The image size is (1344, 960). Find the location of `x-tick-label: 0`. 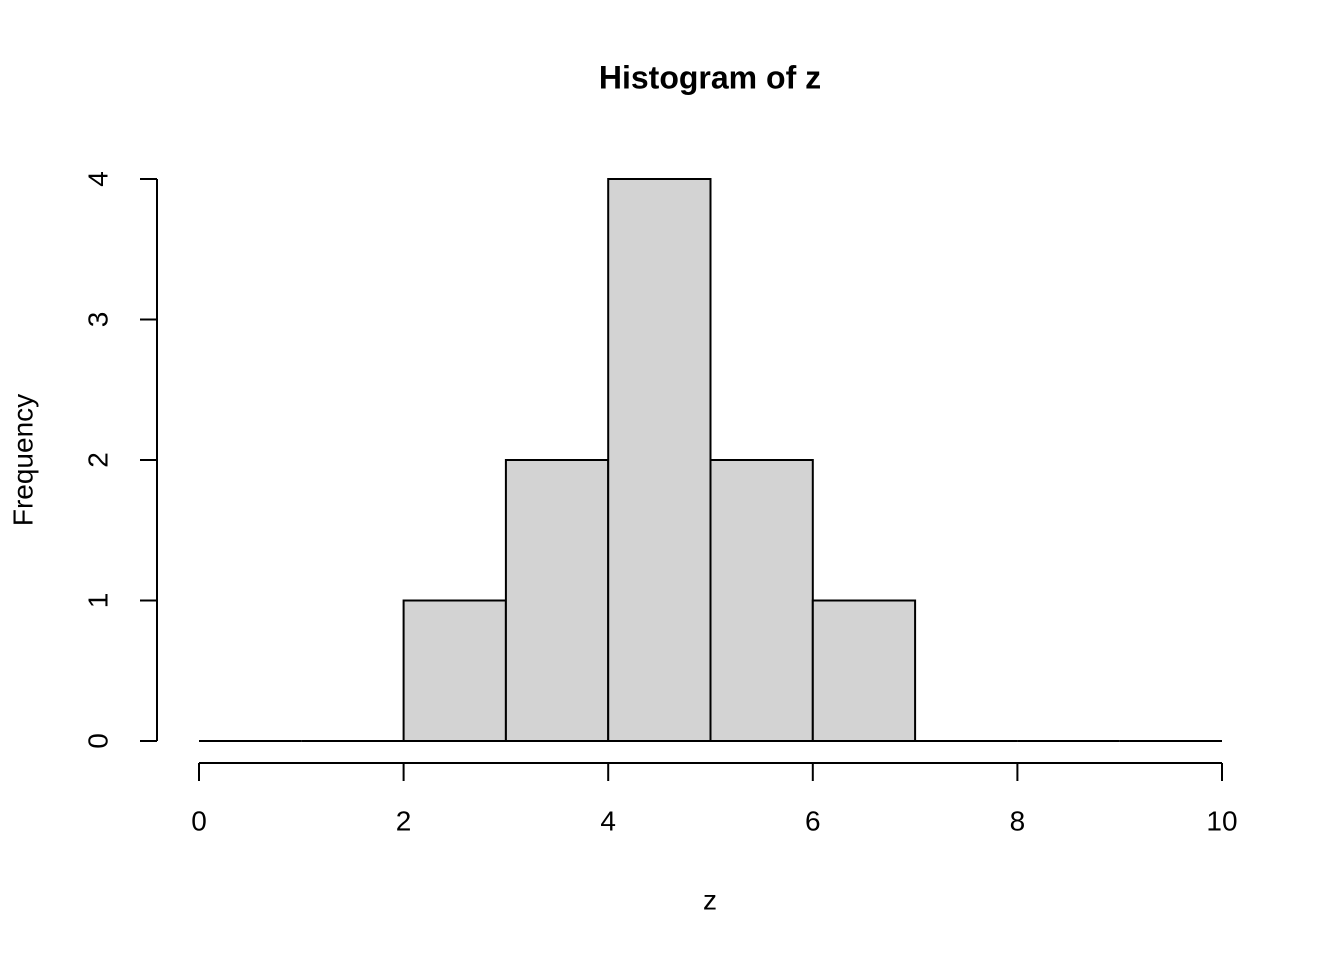

x-tick-label: 0 is located at coordinates (199, 820).